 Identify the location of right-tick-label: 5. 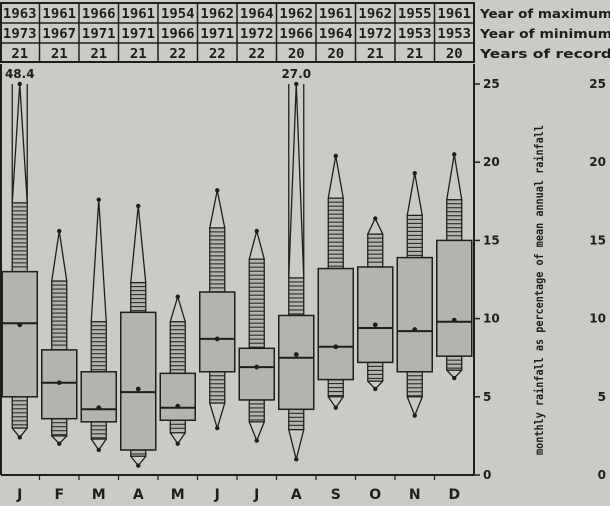
(602, 397).